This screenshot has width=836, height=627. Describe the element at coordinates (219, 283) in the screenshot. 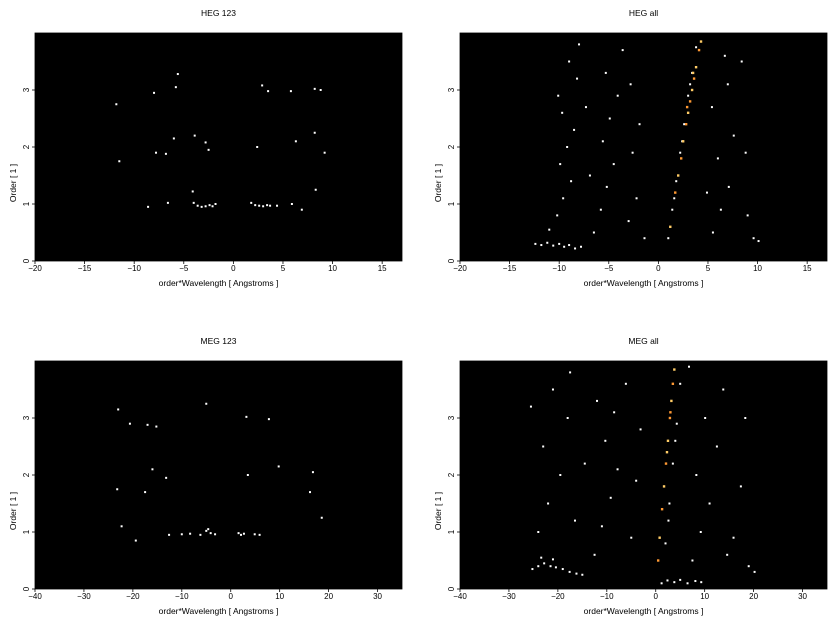

I see `x-axis-label: order*Wavelength [ Angstroms ]` at that location.